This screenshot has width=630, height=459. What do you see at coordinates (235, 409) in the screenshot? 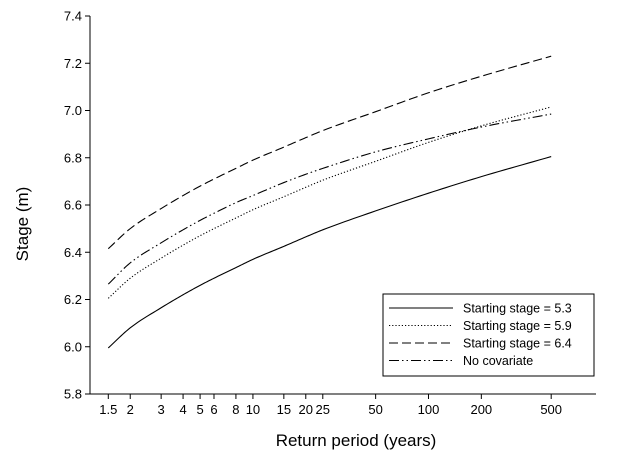
I see `x-tick-label: 8` at bounding box center [235, 409].